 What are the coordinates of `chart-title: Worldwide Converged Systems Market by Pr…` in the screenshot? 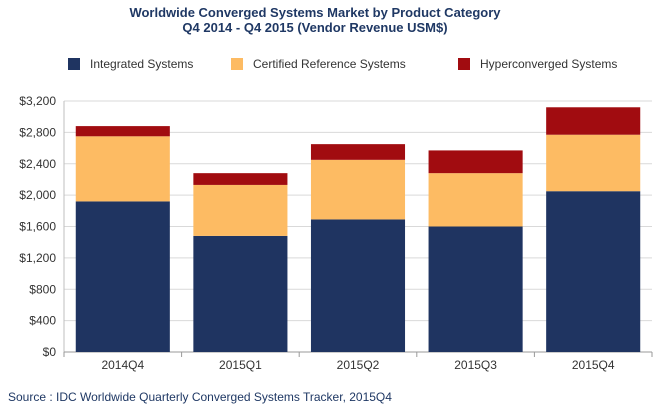 It's located at (315, 12).